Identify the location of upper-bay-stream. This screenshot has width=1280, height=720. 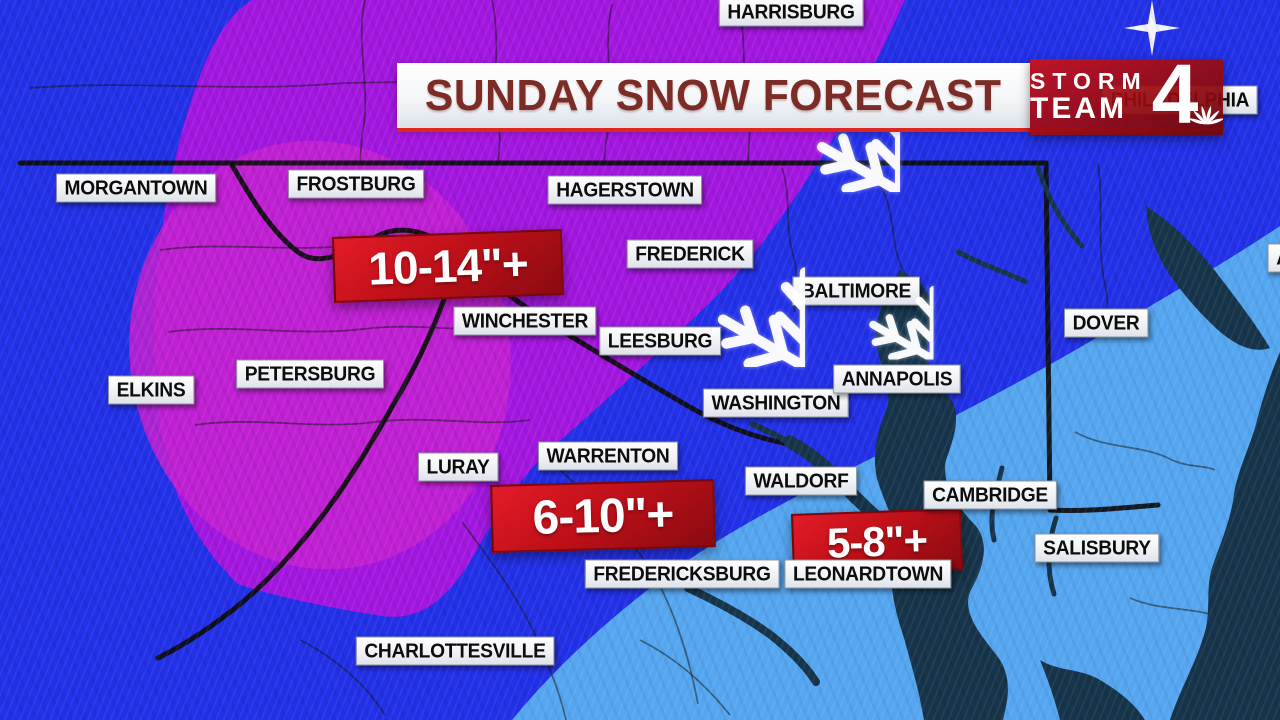
(1060, 207).